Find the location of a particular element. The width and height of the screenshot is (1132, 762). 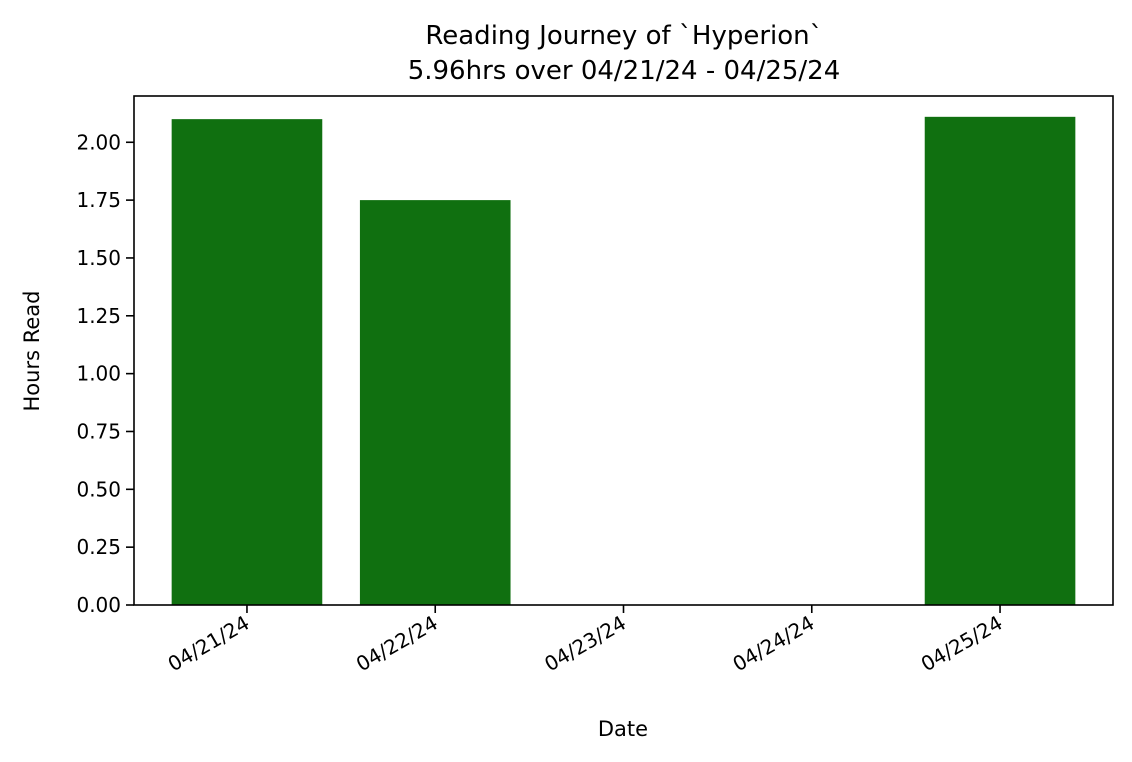

x-tick-label: 04/23/24 is located at coordinates (585, 644).